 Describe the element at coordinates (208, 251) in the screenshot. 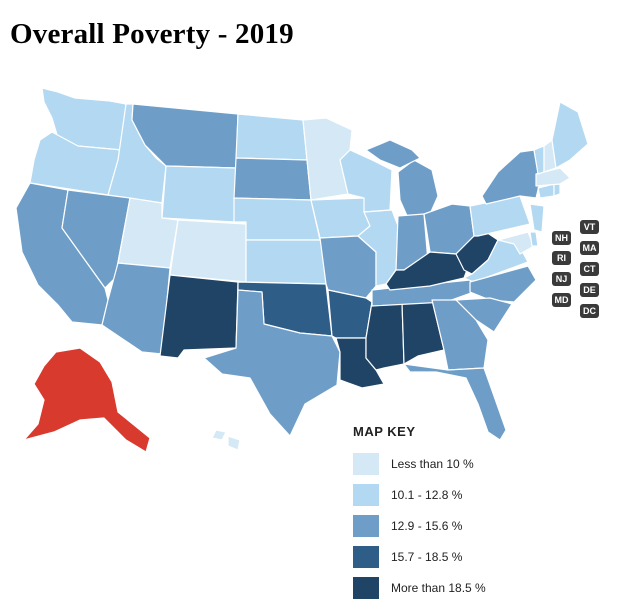

I see `state-co` at that location.